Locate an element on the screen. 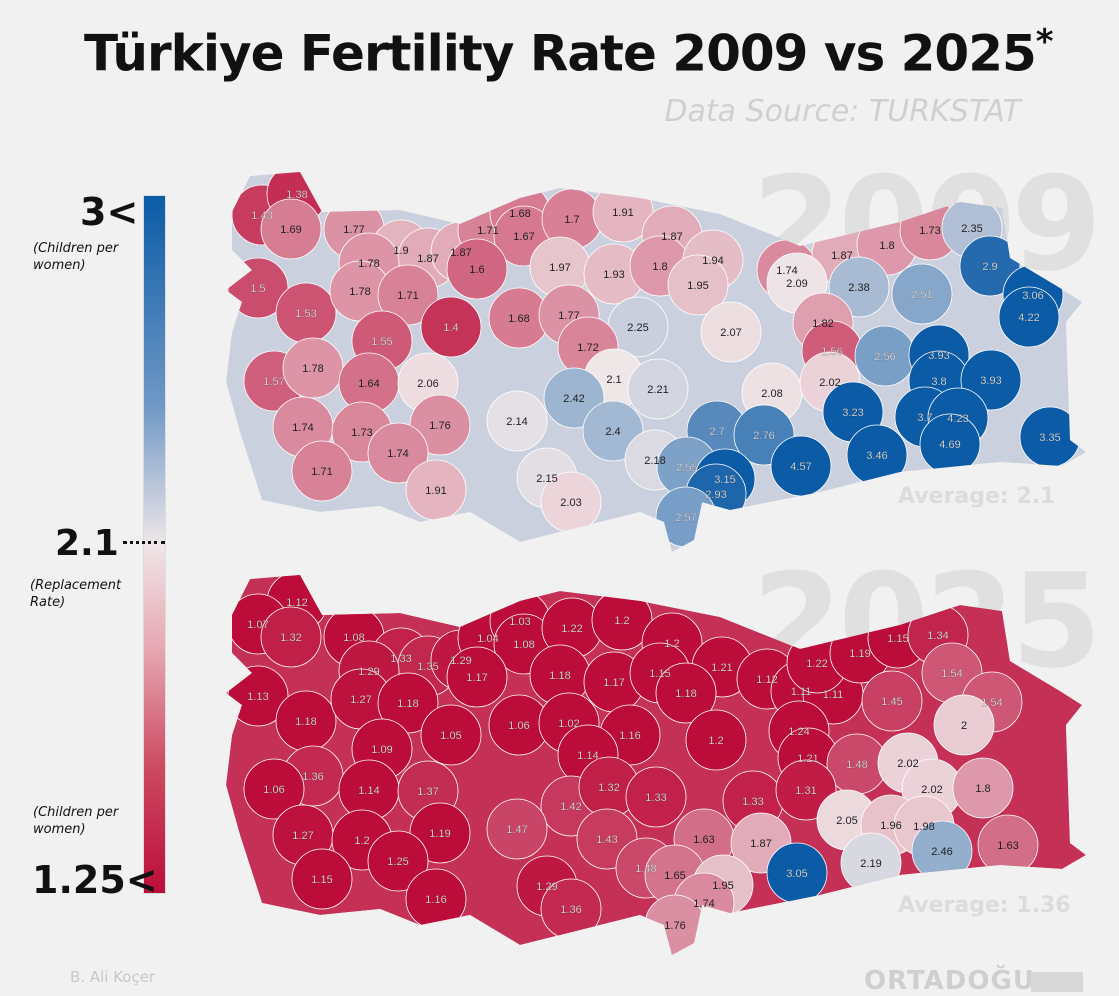 The image size is (1119, 996). province-value-label: 2.51 is located at coordinates (921, 295).